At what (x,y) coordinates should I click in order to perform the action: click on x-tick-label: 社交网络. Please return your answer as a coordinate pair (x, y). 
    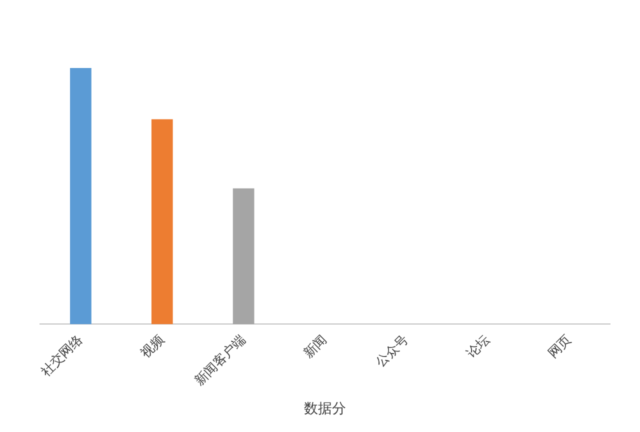
    Looking at the image, I should click on (62, 356).